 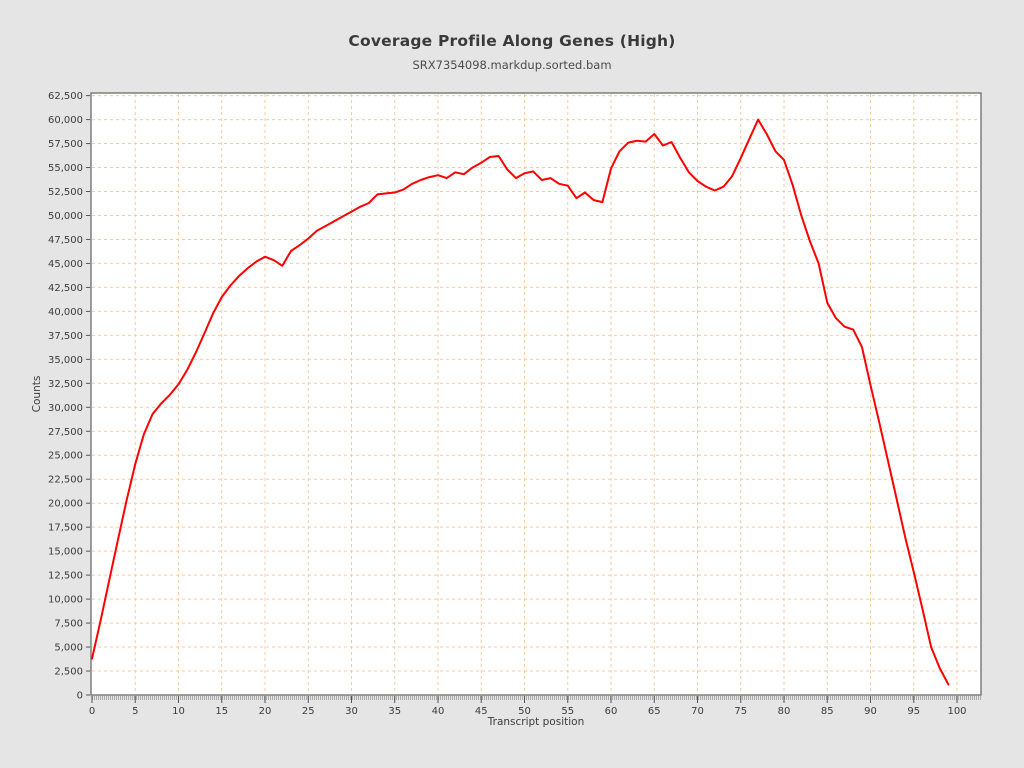 What do you see at coordinates (351, 711) in the screenshot?
I see `x-tick-label: 30` at bounding box center [351, 711].